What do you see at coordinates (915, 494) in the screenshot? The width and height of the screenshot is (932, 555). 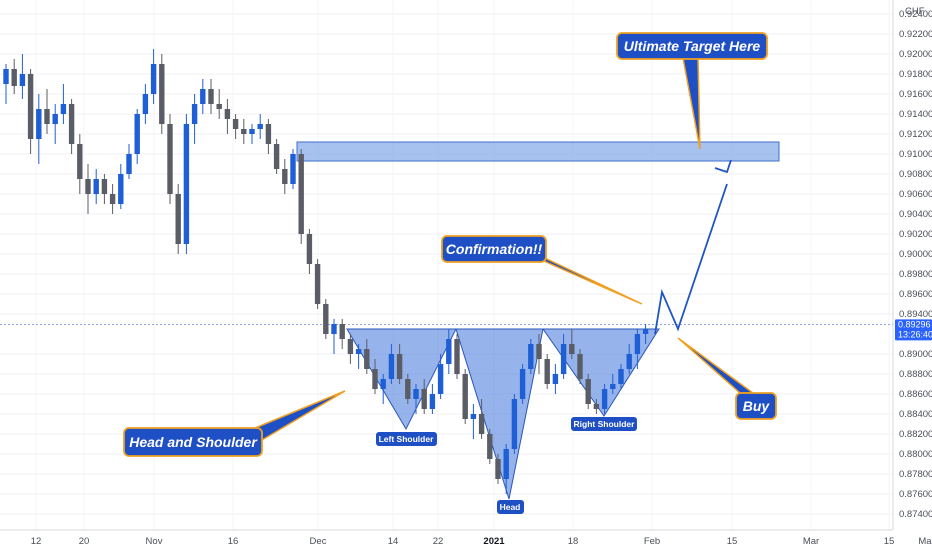 I see `y-tick-label: 0.87600` at bounding box center [915, 494].